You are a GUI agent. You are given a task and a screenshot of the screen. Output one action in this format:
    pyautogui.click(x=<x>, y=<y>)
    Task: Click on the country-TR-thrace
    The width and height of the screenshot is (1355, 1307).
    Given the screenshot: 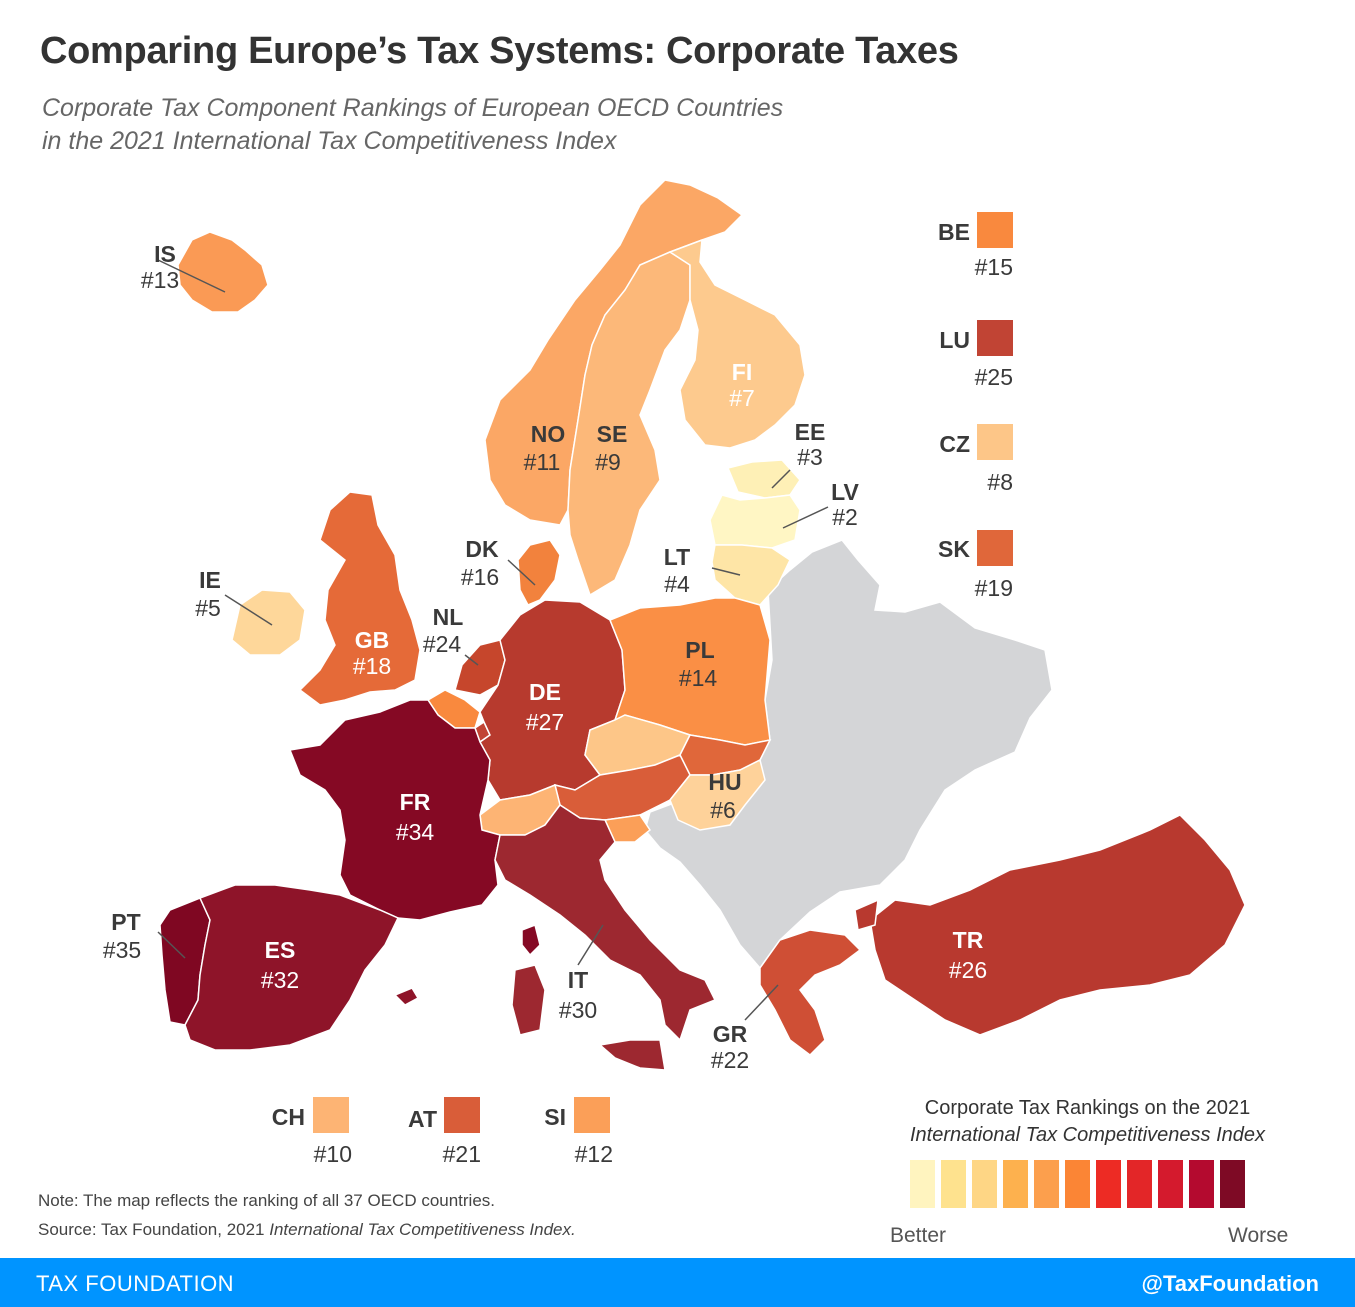 What is the action you would take?
    pyautogui.click(x=866, y=914)
    